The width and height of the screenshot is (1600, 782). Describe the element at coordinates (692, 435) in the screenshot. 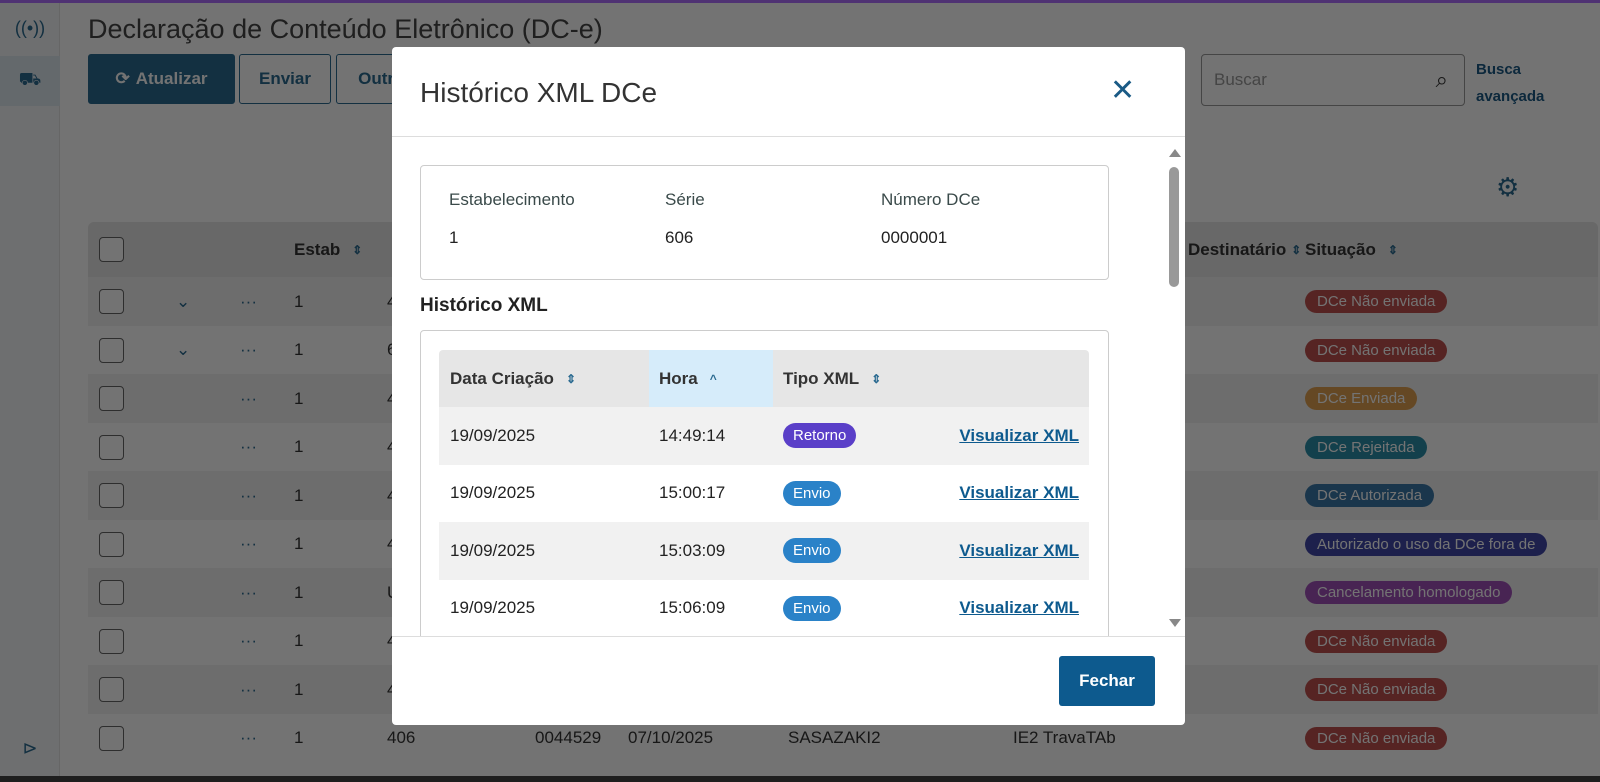

I see `hora-cell: 14:49:14` at that location.